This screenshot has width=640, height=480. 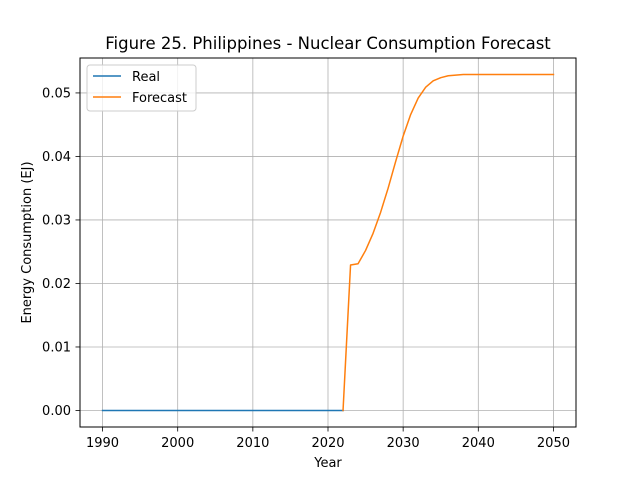 What do you see at coordinates (159, 98) in the screenshot?
I see `legend-label-forecast: Forecast` at bounding box center [159, 98].